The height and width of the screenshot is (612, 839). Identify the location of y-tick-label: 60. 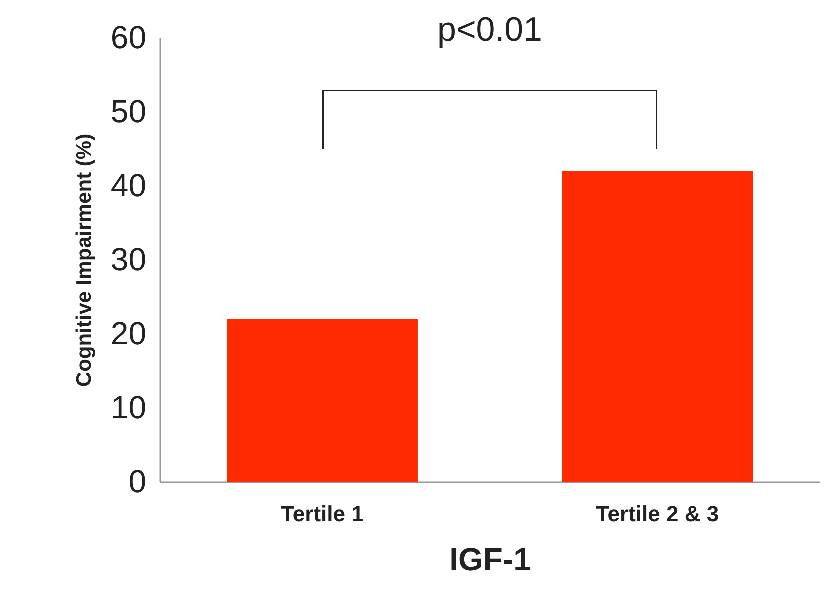
(128, 38).